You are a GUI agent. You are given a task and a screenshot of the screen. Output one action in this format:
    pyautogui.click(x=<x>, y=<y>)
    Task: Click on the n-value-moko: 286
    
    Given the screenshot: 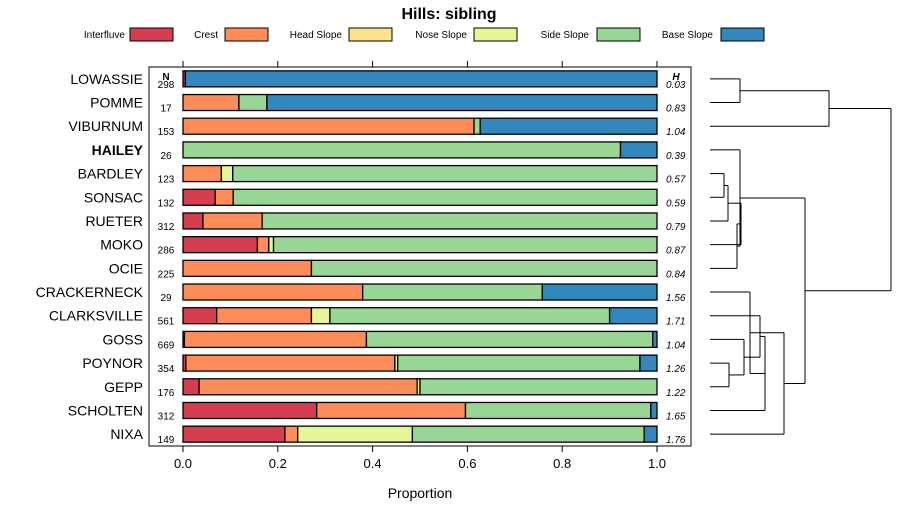 What is the action you would take?
    pyautogui.click(x=166, y=251)
    